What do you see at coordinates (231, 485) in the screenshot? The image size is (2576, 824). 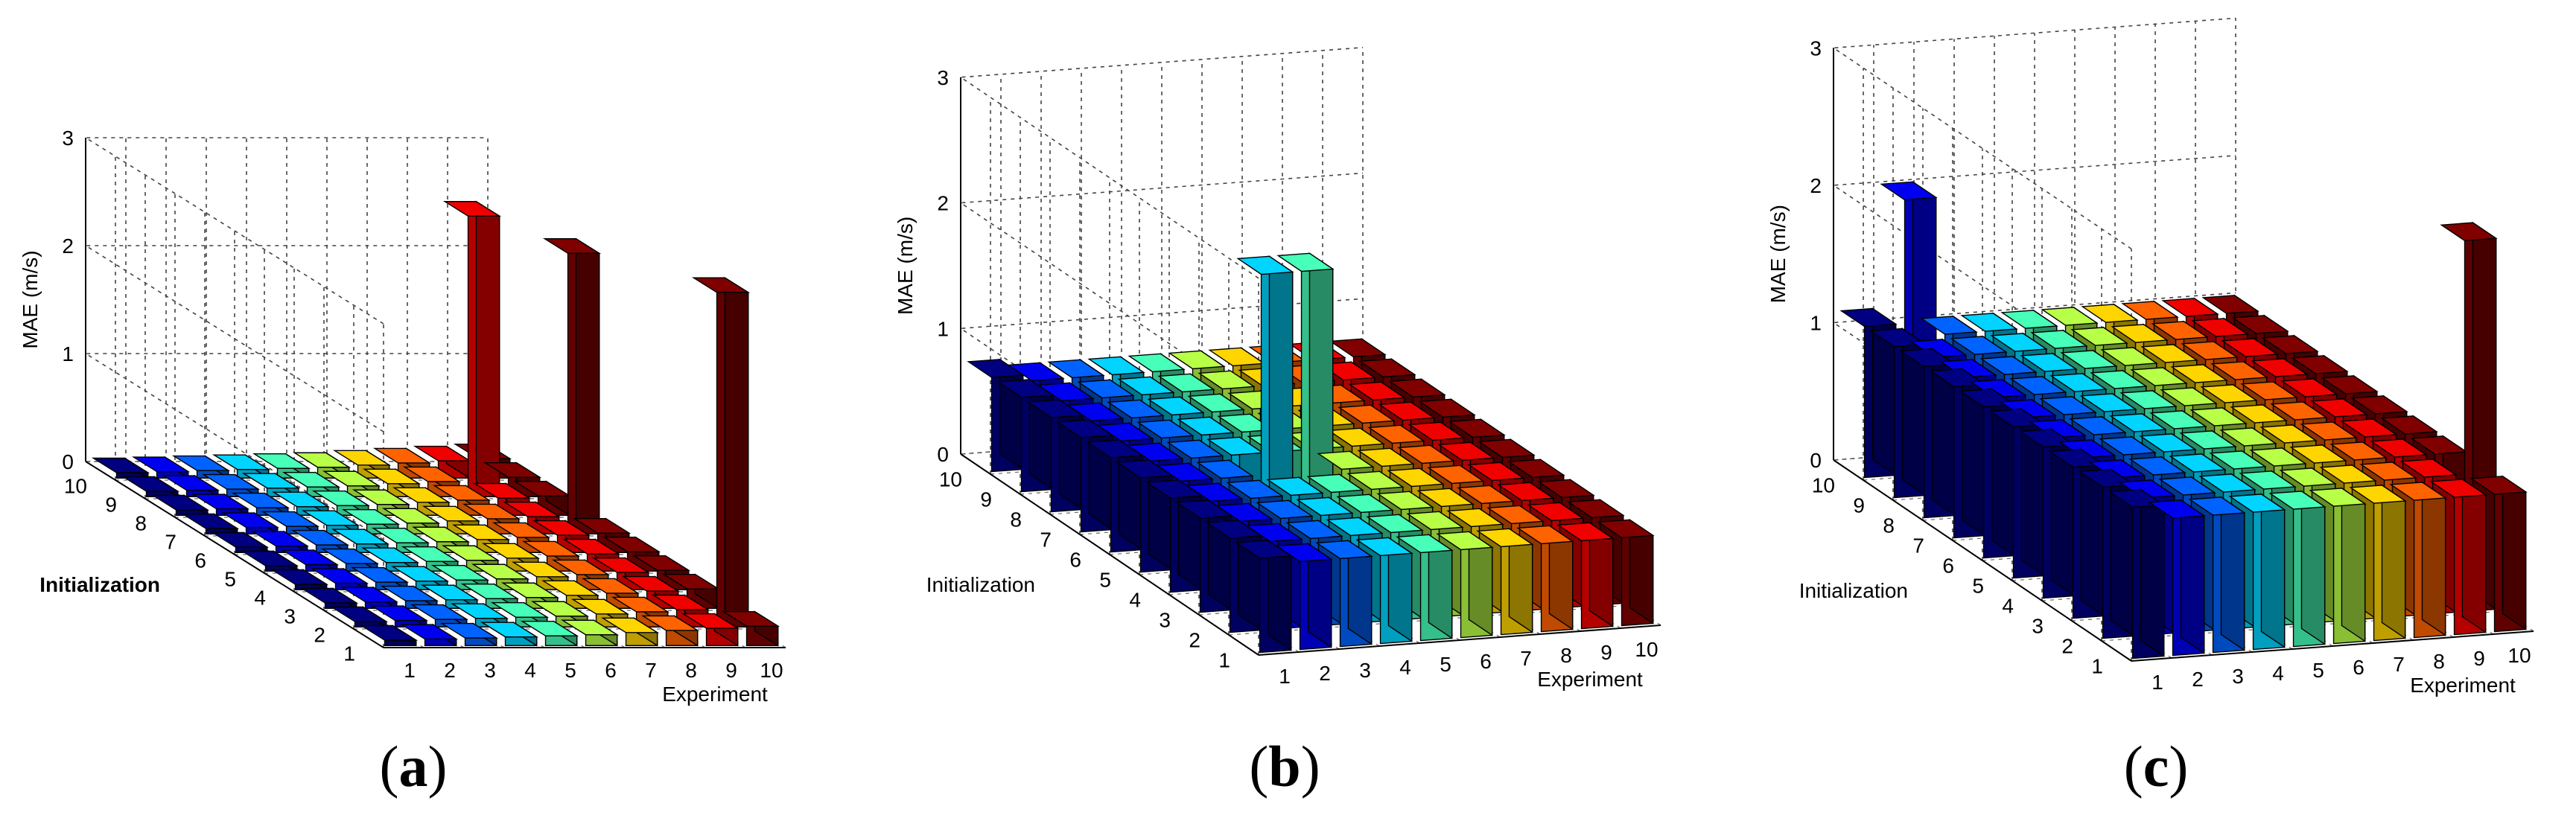 I see `bar-init9-exp3` at bounding box center [231, 485].